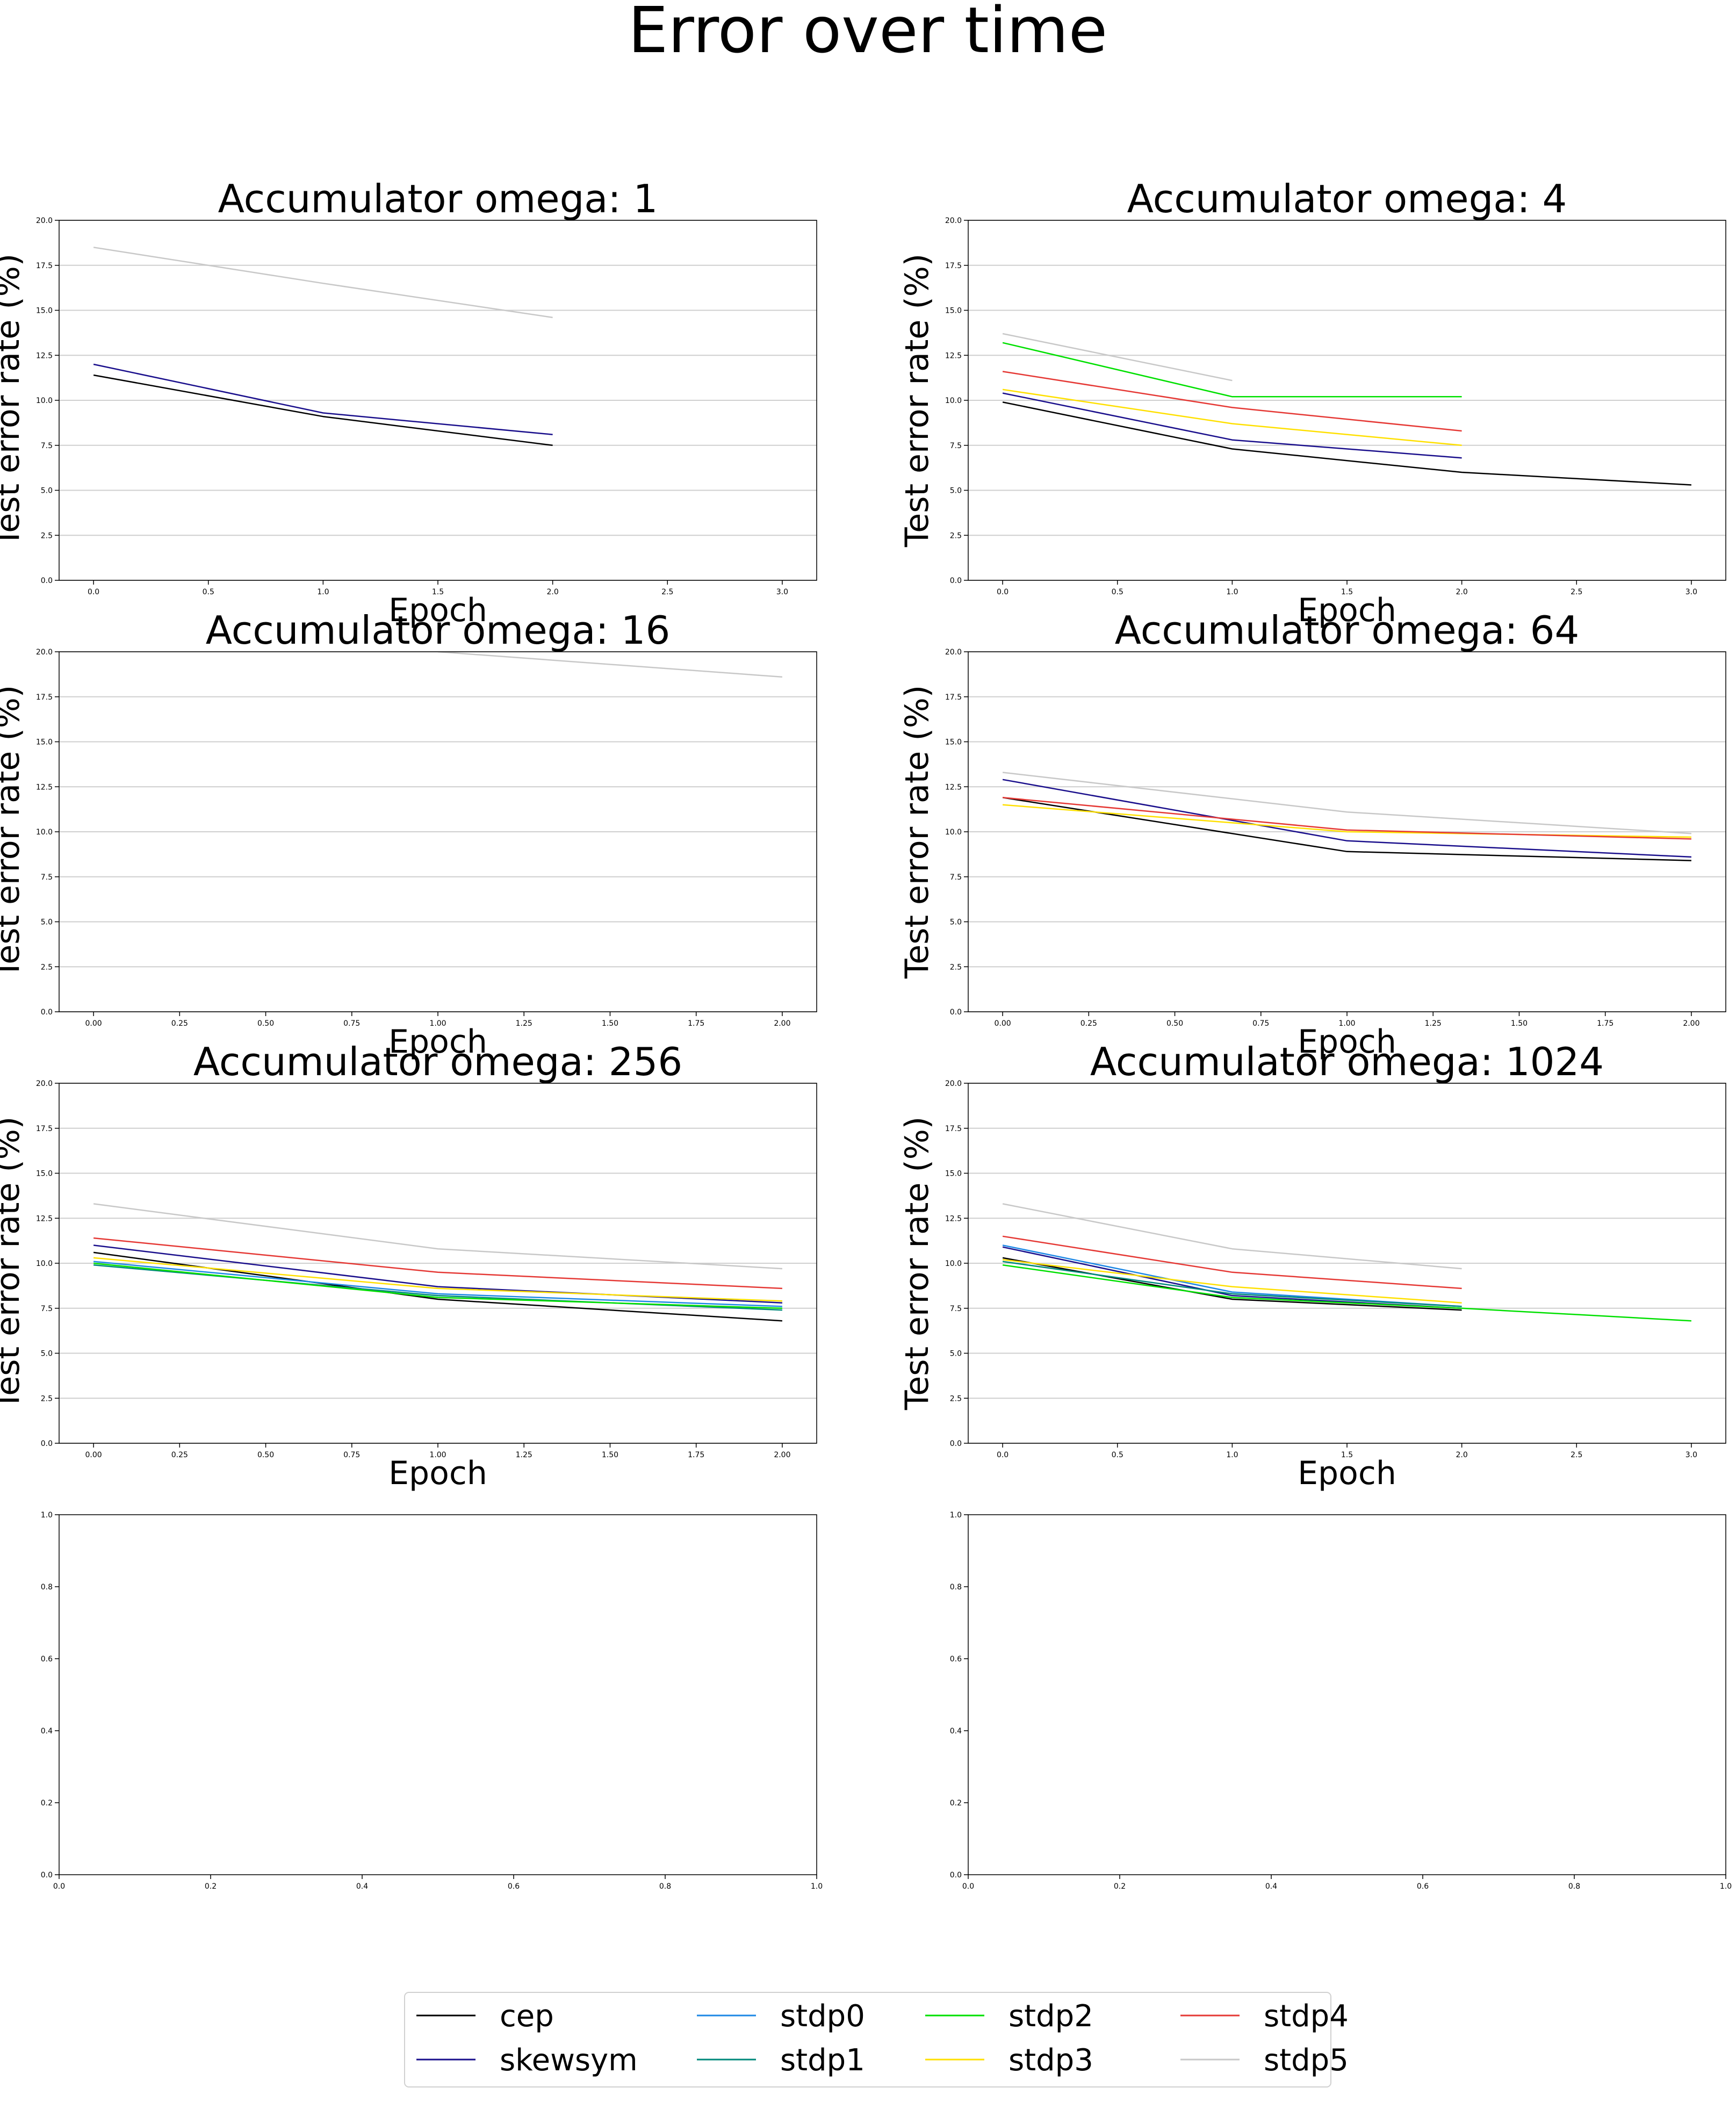  I want to click on legend-item-stdp2: stdp2, so click(1009, 2016).